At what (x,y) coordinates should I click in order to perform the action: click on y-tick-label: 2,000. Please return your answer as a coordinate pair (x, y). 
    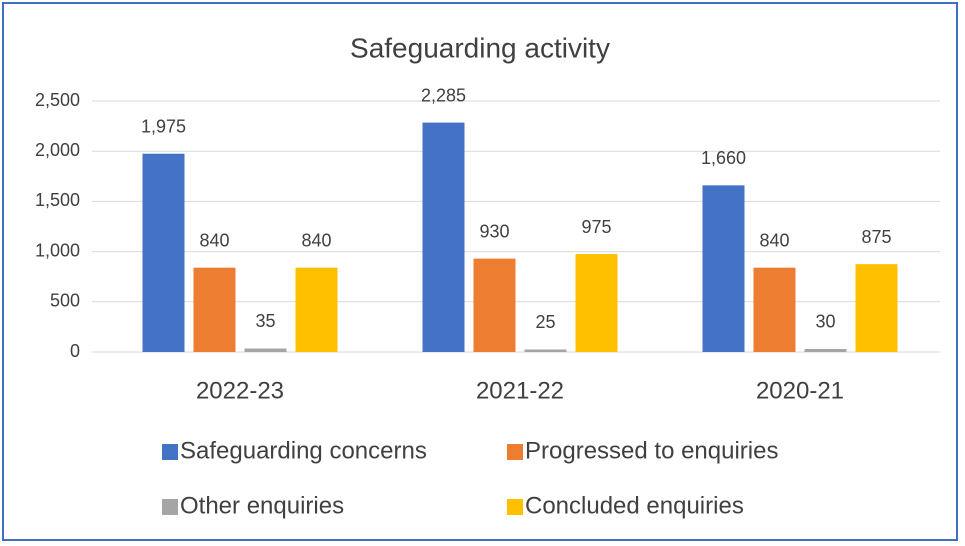
    Looking at the image, I should click on (57, 150).